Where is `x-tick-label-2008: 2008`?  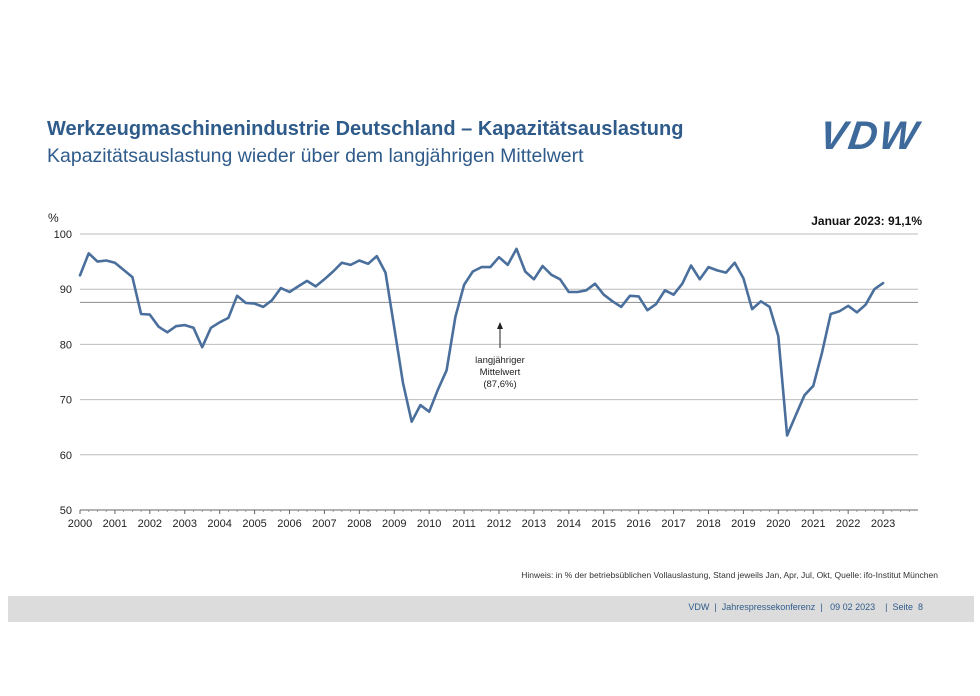 x-tick-label-2008: 2008 is located at coordinates (359, 524).